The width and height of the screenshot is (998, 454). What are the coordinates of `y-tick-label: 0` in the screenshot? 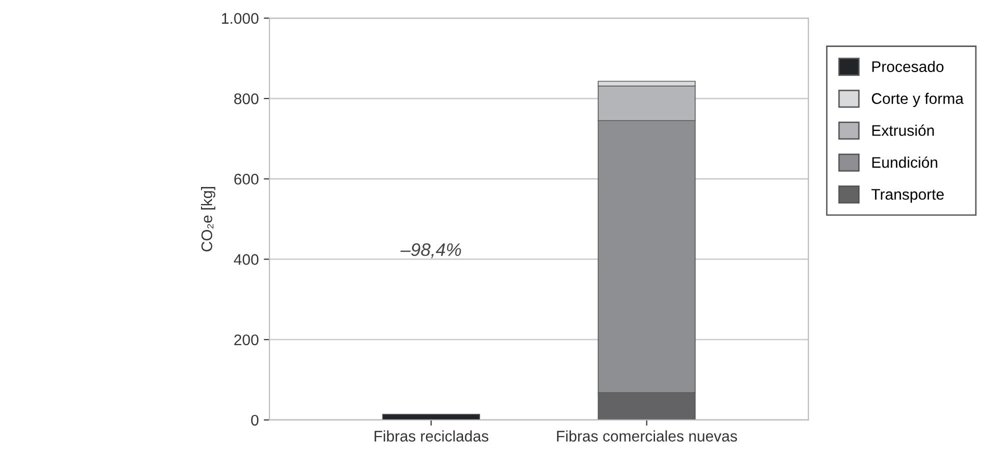 It's located at (254, 420).